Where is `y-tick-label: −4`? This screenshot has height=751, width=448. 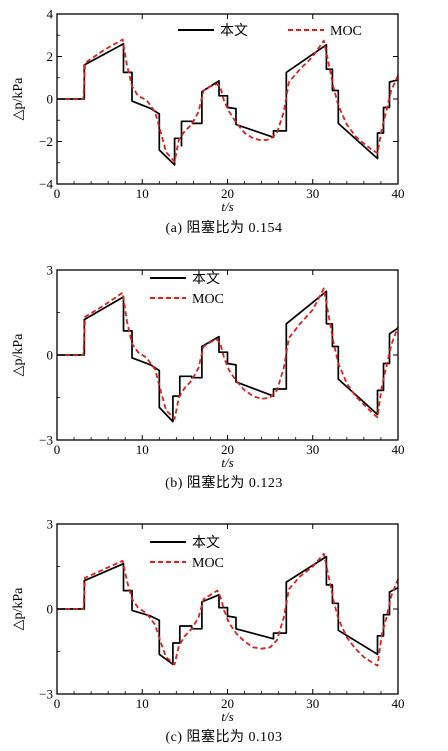 y-tick-label: −4 is located at coordinates (46, 184).